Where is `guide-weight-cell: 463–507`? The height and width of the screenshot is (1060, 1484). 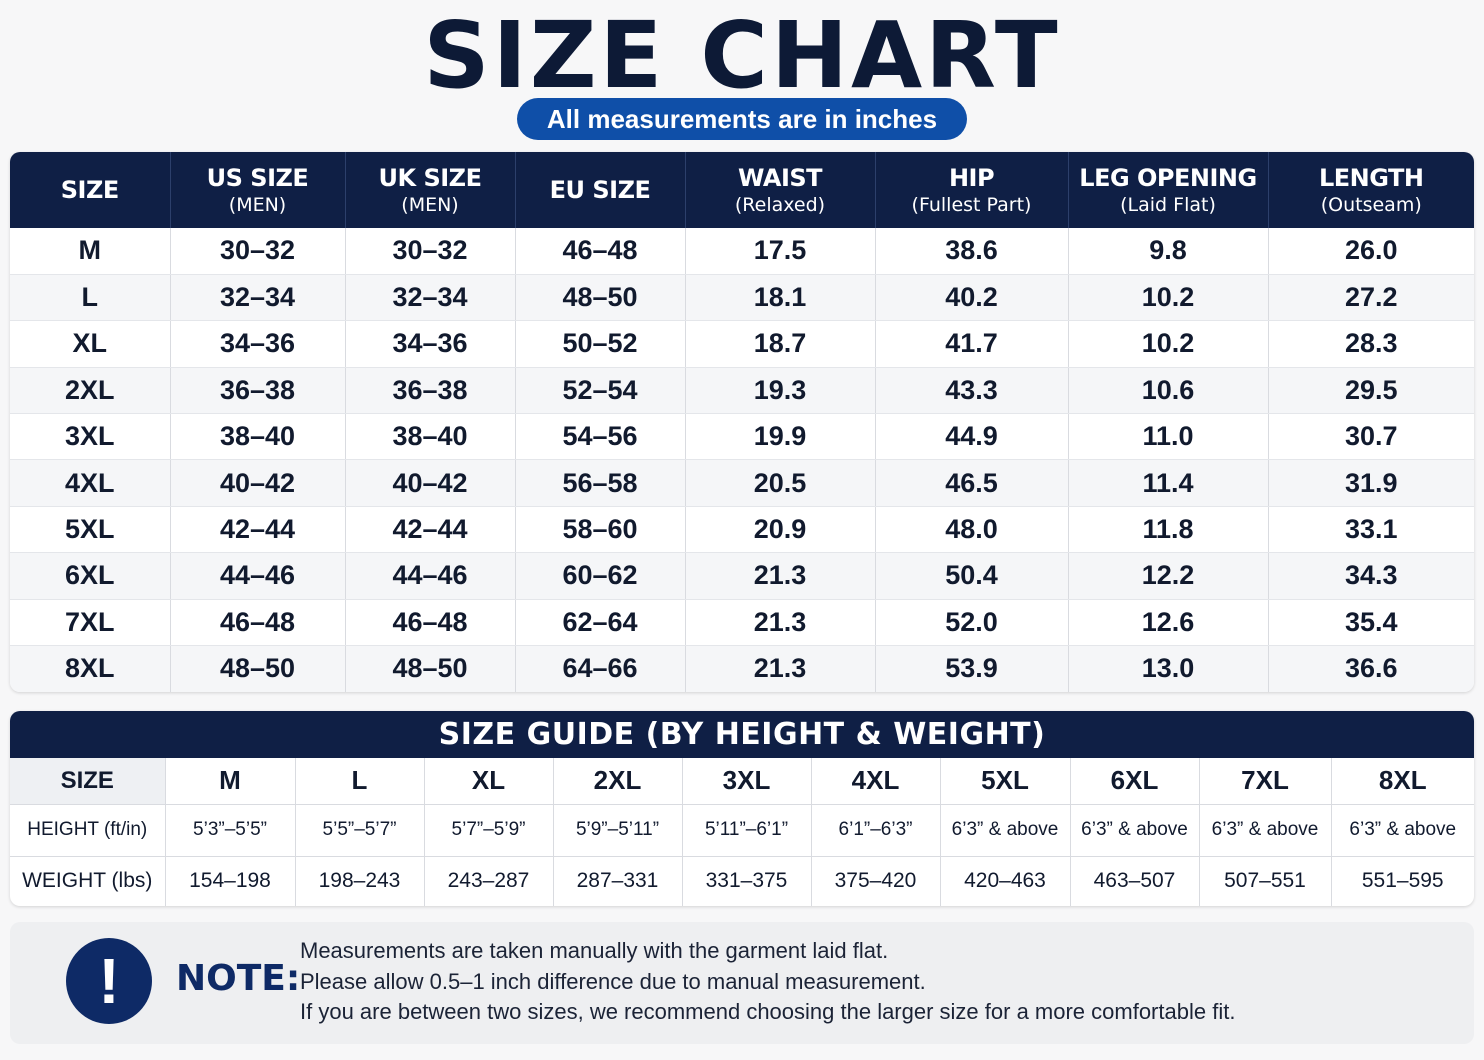 guide-weight-cell: 463–507 is located at coordinates (1135, 881).